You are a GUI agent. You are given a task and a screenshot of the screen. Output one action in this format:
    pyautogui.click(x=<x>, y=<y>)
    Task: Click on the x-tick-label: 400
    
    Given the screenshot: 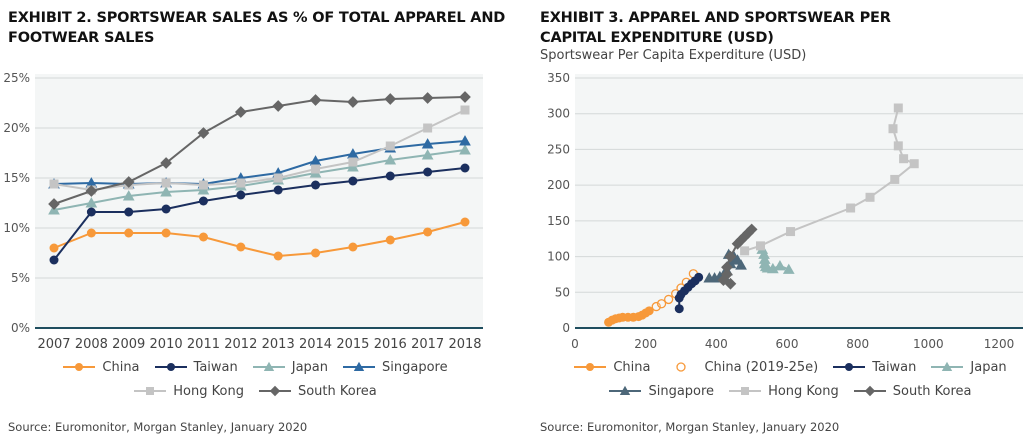 What is the action you would take?
    pyautogui.click(x=716, y=344)
    